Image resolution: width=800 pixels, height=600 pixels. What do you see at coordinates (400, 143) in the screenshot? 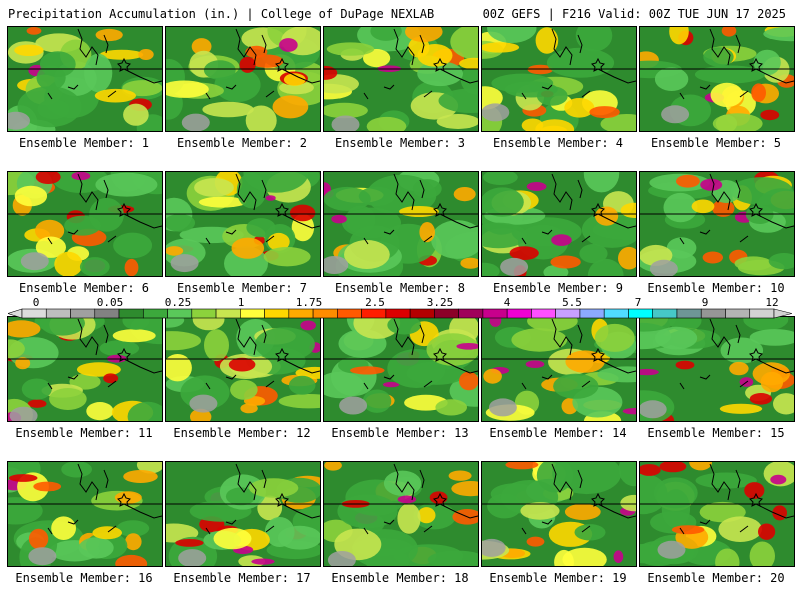
I see `member-label: Ensemble Member: 3` at bounding box center [400, 143].